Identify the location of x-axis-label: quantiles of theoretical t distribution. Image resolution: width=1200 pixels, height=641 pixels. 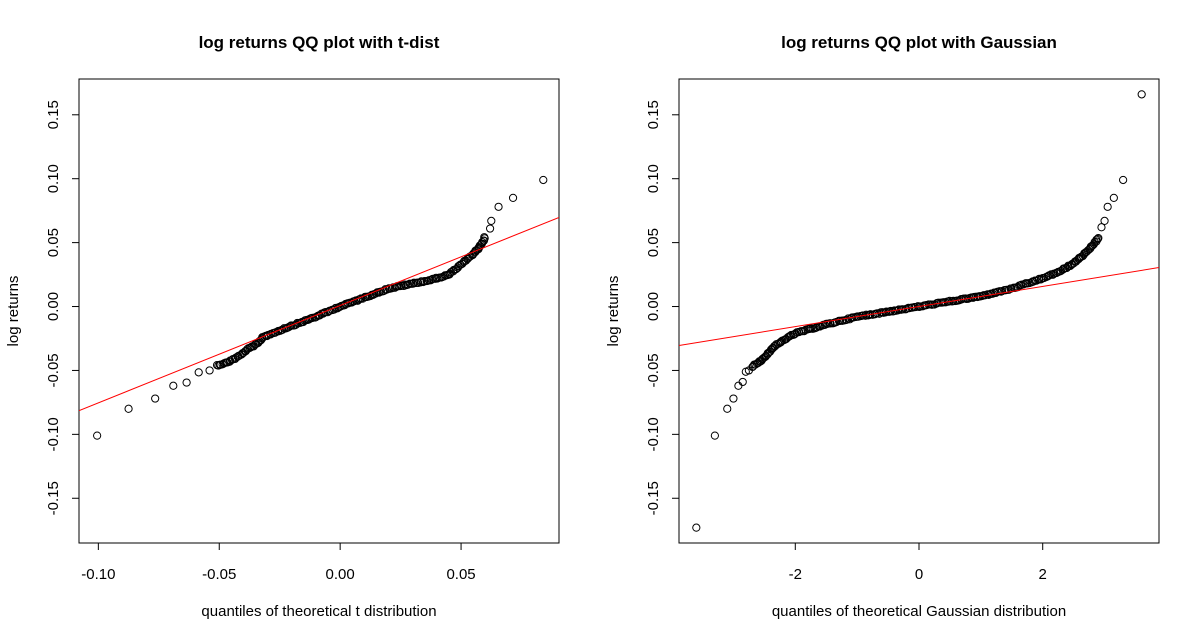
(318, 611).